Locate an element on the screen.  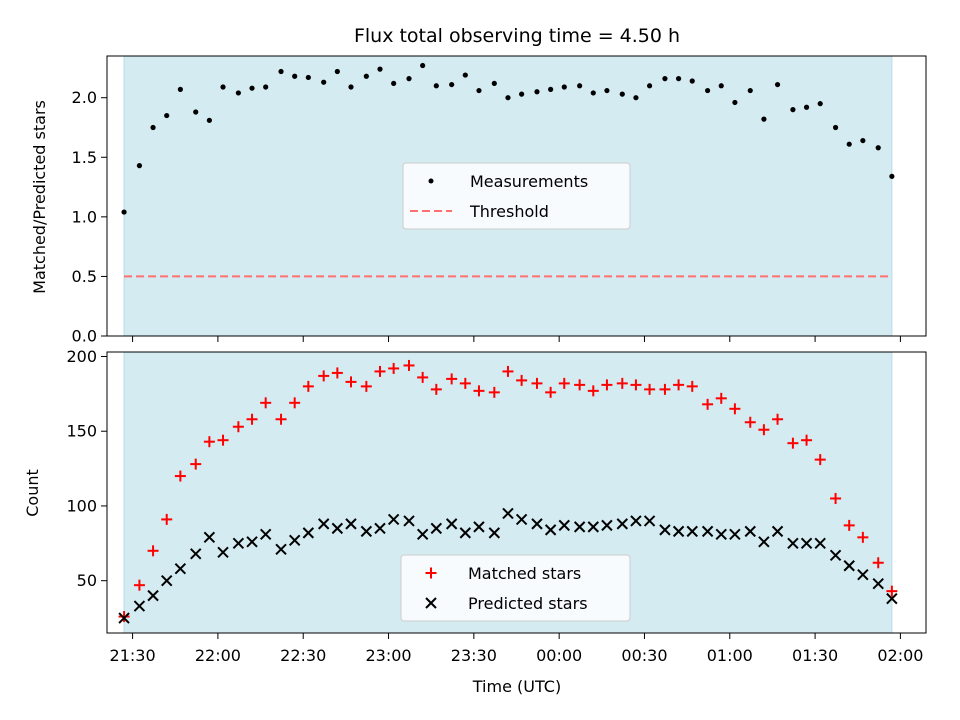
legend-label-threshold: Threshold is located at coordinates (509, 211).